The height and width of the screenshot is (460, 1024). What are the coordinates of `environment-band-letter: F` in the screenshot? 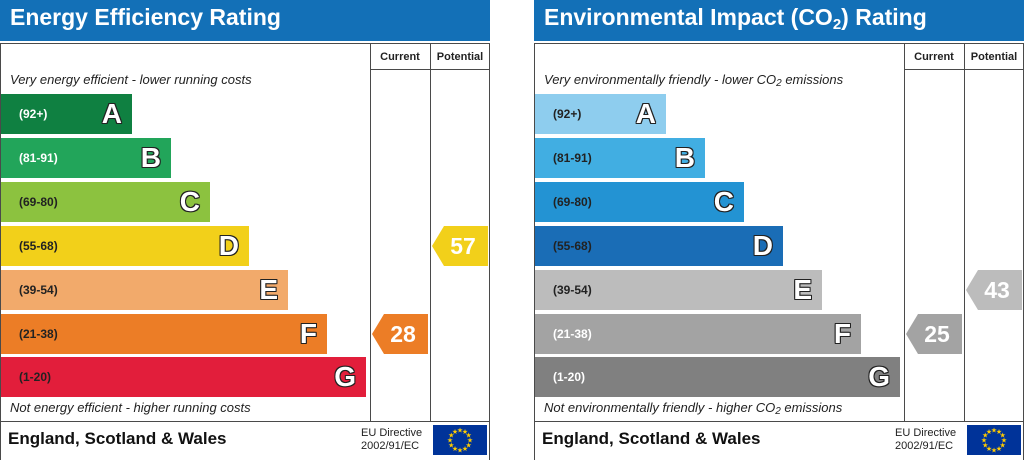 It's located at (842, 333).